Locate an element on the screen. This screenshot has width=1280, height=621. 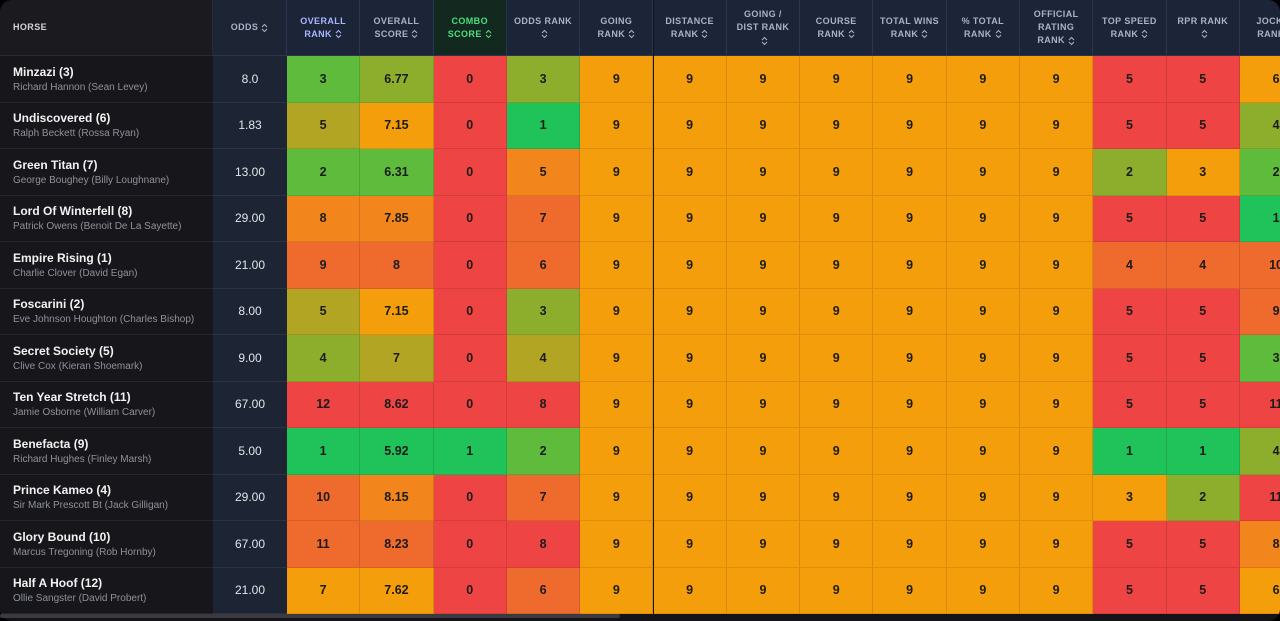
column-header: COURSE RANK is located at coordinates (837, 28).